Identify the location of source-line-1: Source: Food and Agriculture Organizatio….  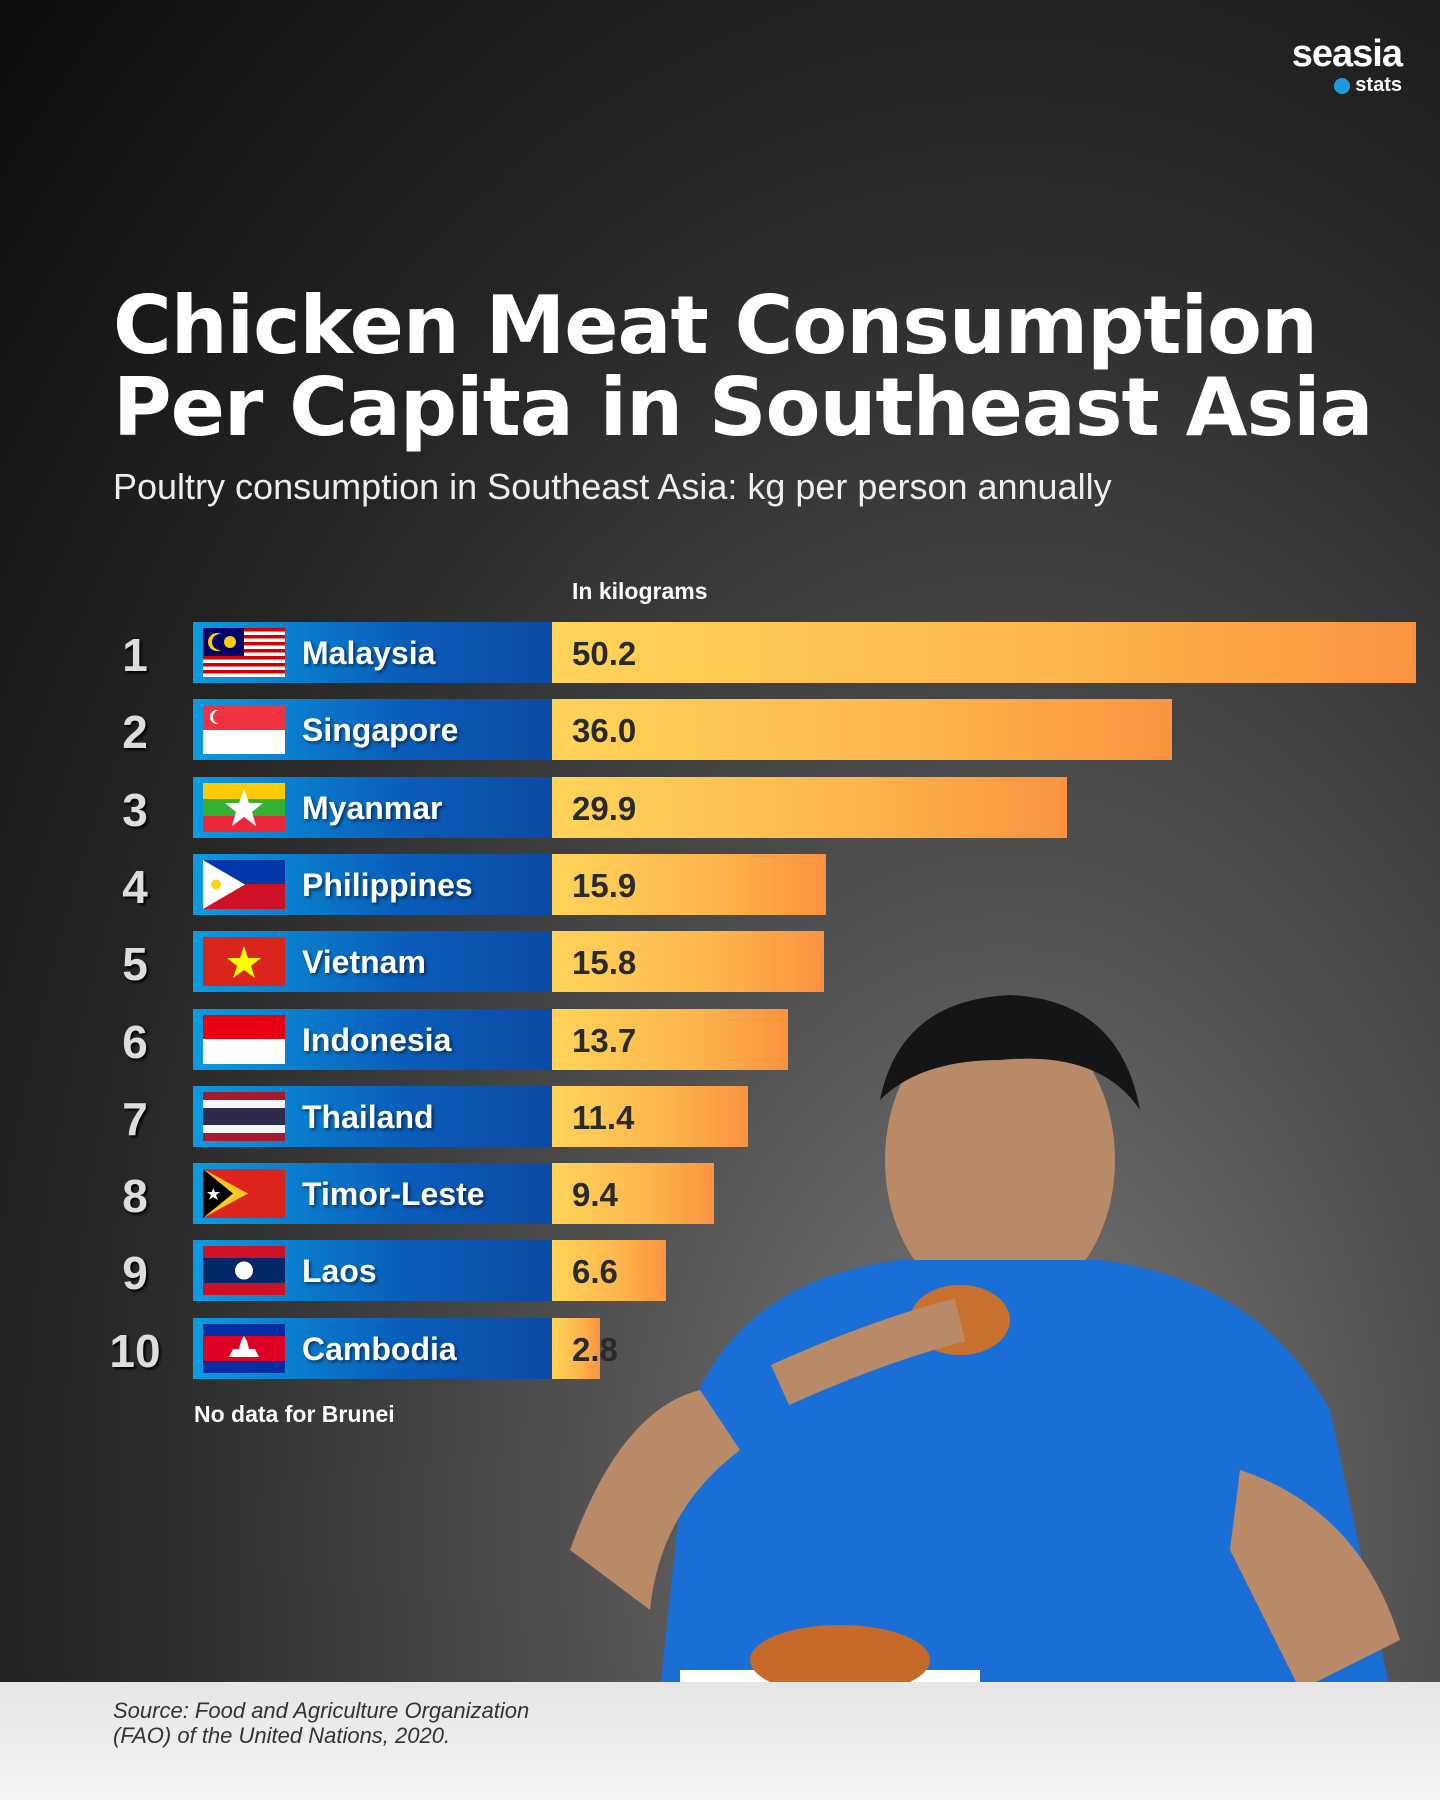
(321, 1710).